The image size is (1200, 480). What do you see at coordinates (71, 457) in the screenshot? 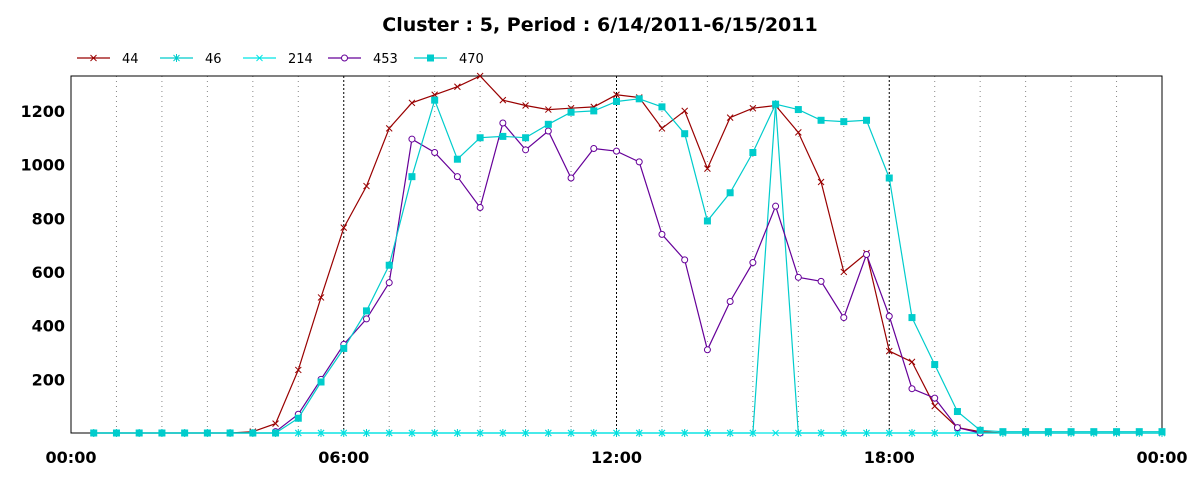
I see `x-tick-label: 00:00` at bounding box center [71, 457].